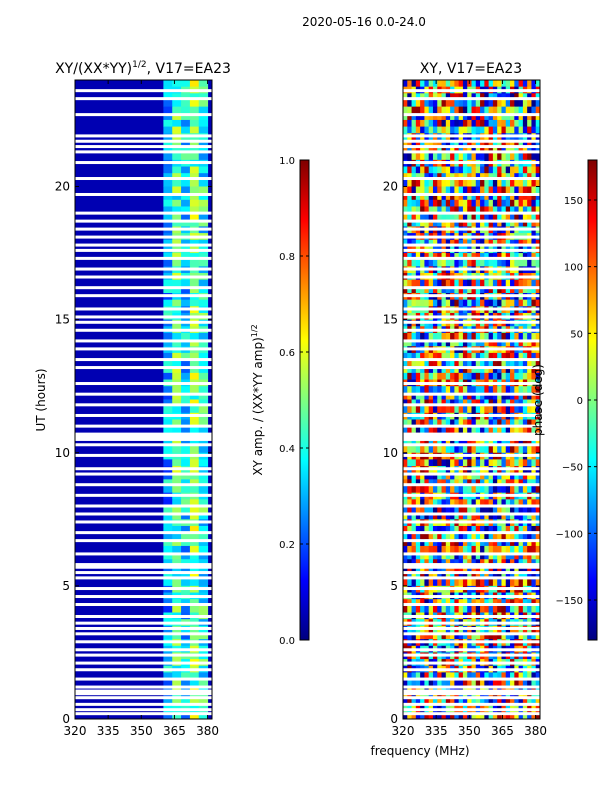  What do you see at coordinates (287, 353) in the screenshot?
I see `colorbar-tick-label: 0.6` at bounding box center [287, 353].